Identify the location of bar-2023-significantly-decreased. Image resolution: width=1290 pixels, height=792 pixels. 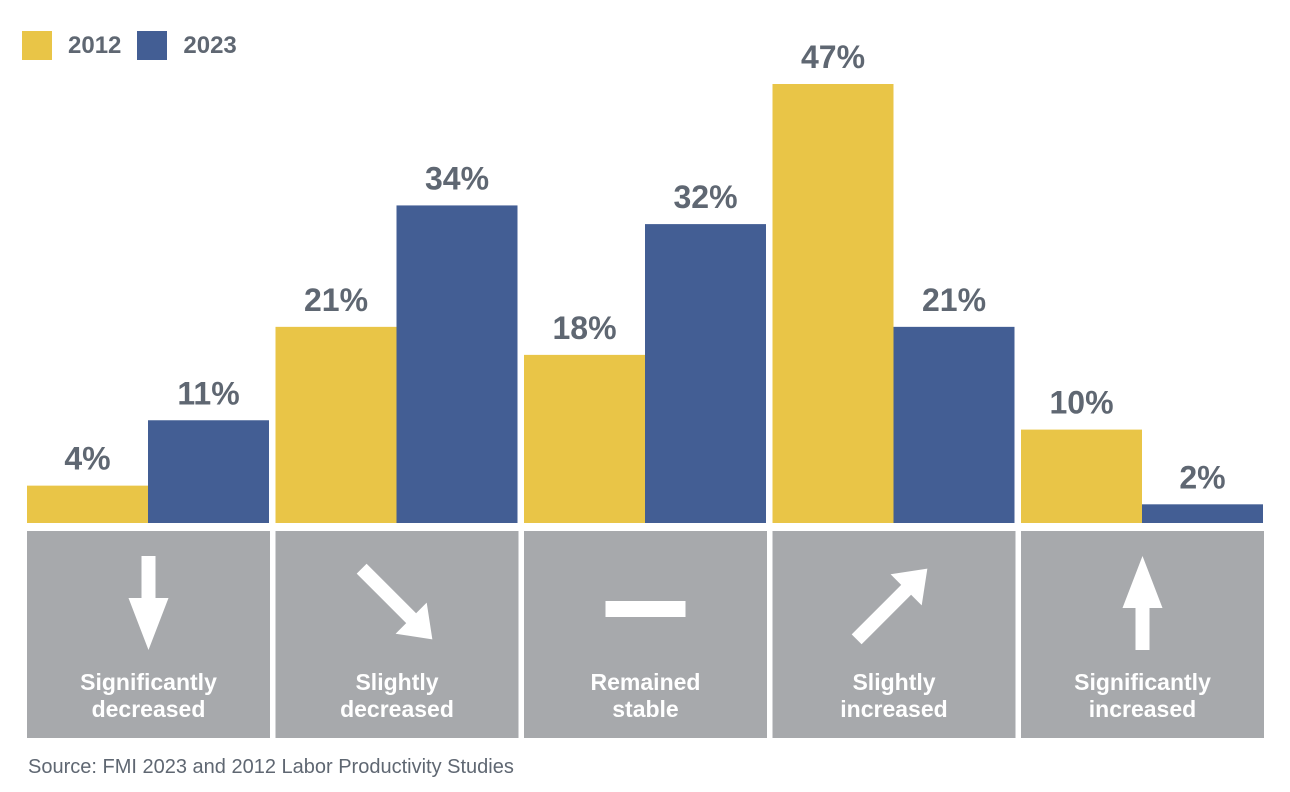
(208, 471).